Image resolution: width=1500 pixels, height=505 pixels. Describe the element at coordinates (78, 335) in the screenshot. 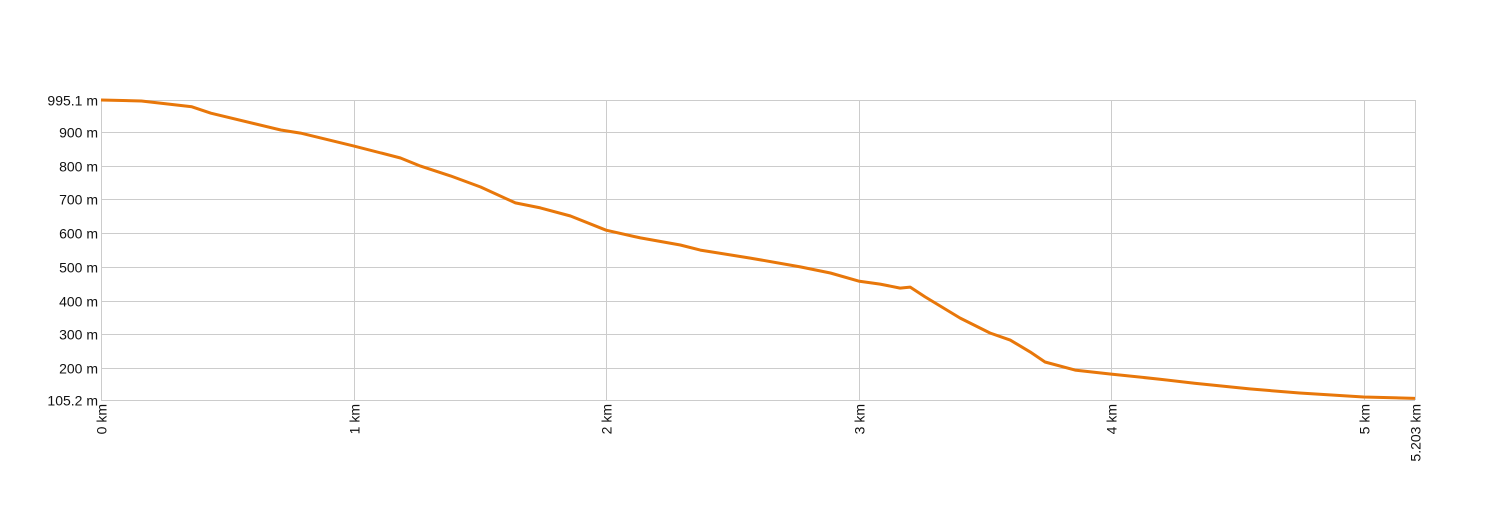

I see `y-tick-label: 300 m` at that location.